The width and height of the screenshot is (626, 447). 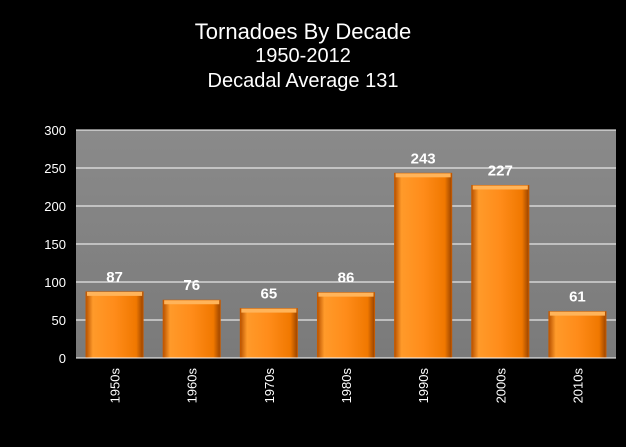 I want to click on chart-subtitle-average: Decadal Average 131, so click(x=303, y=81).